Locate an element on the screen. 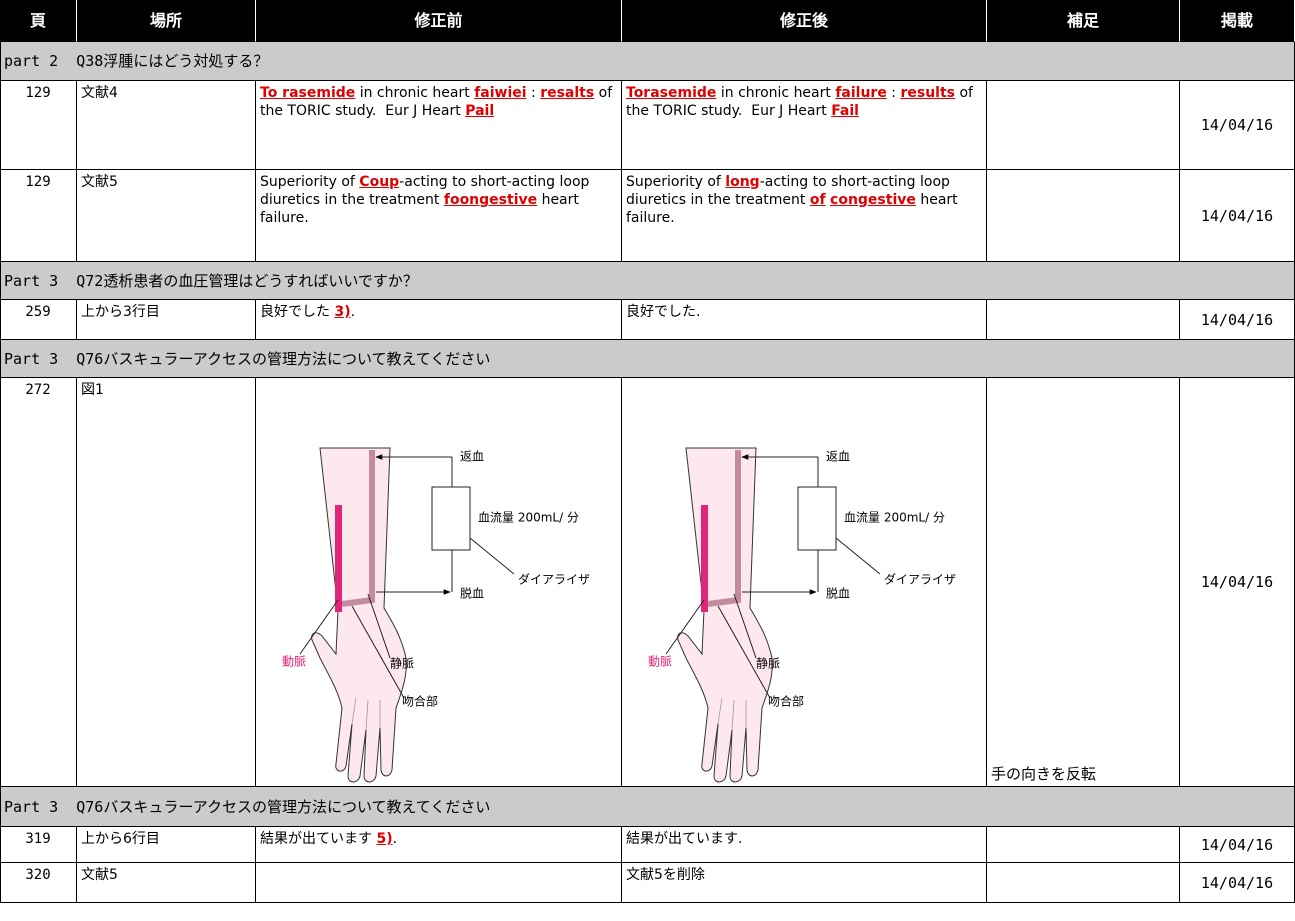 The width and height of the screenshot is (1295, 921). header-text: 修正後 is located at coordinates (803, 20).